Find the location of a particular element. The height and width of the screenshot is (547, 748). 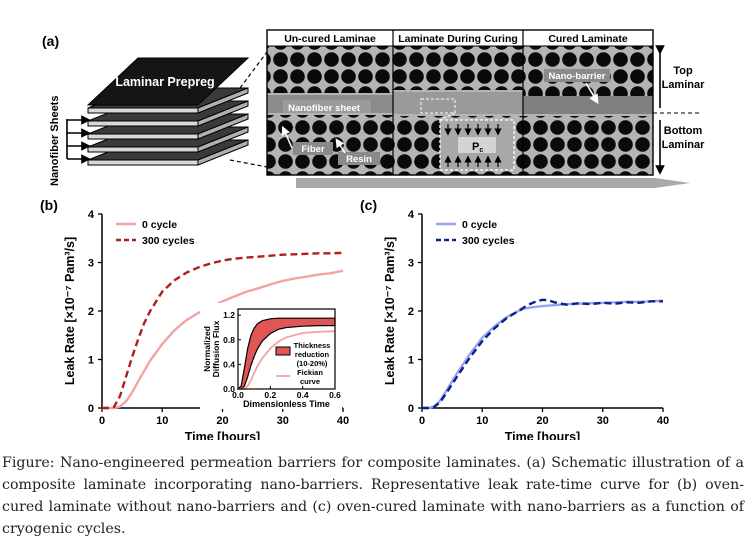

top-laminar-label-1: Top is located at coordinates (683, 71).